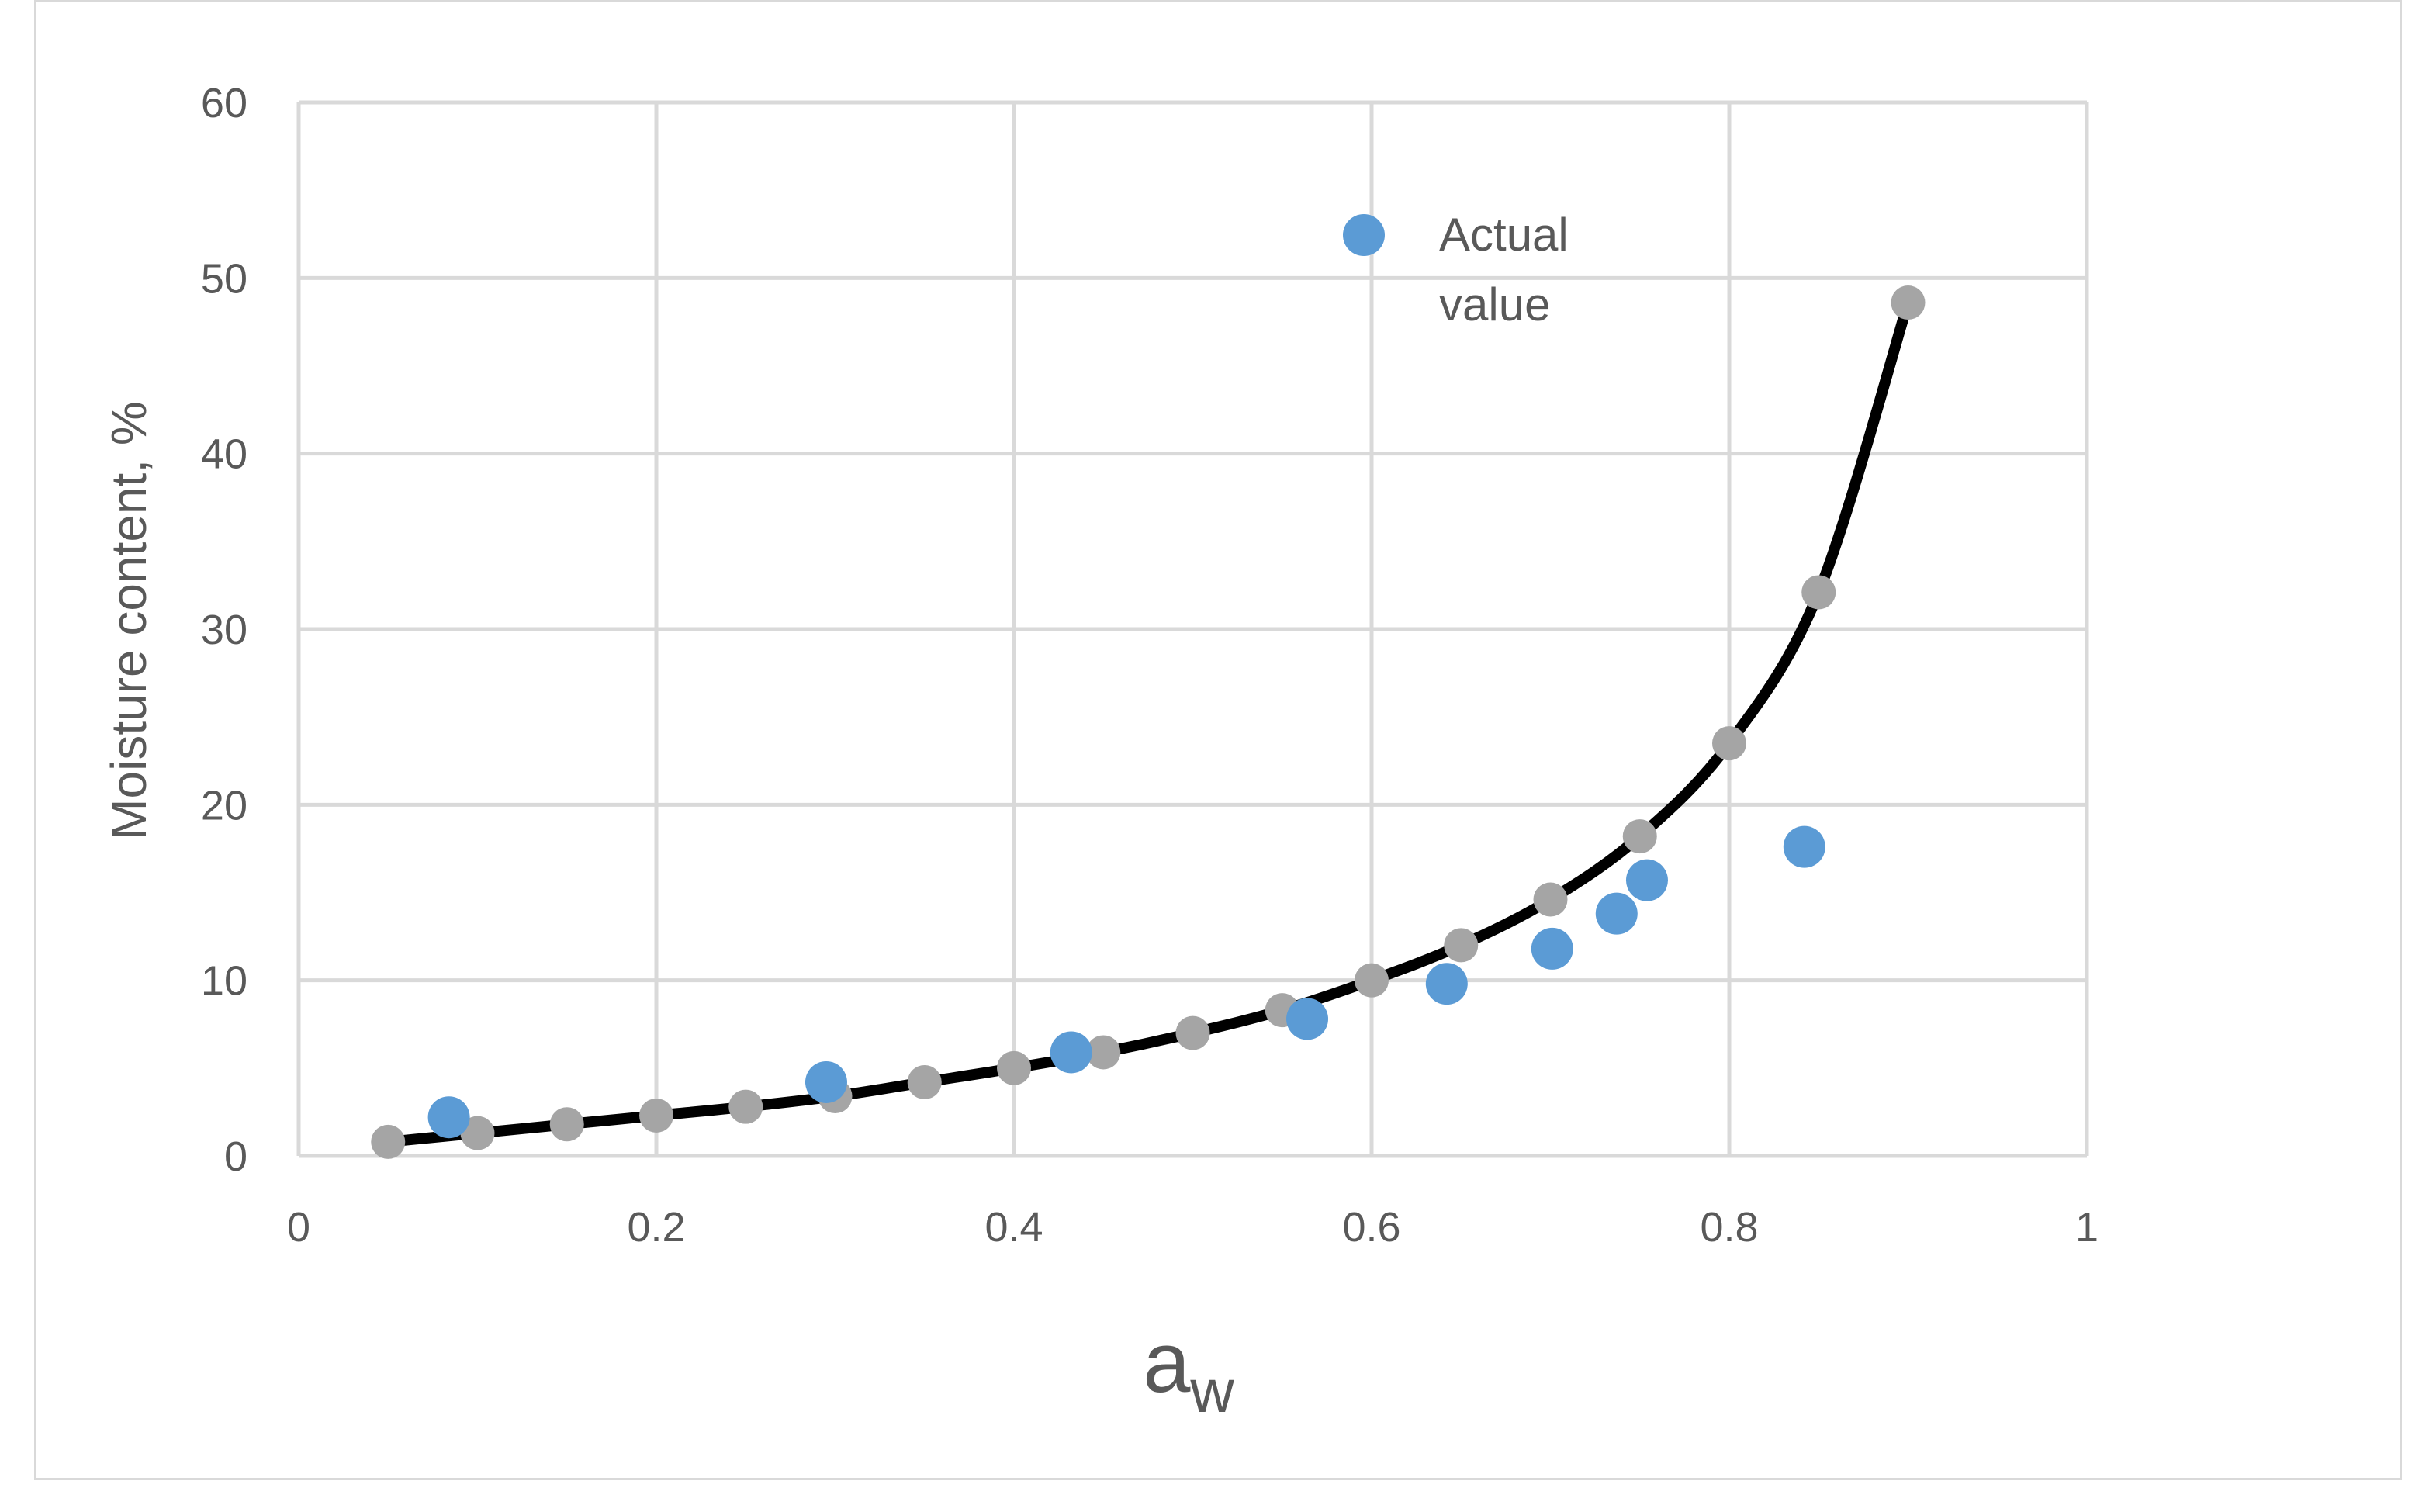 This screenshot has height=1512, width=2436. I want to click on x-axis-tick-labels: 0 0.2 0.4 0.6 0.8 1, so click(1193, 1227).